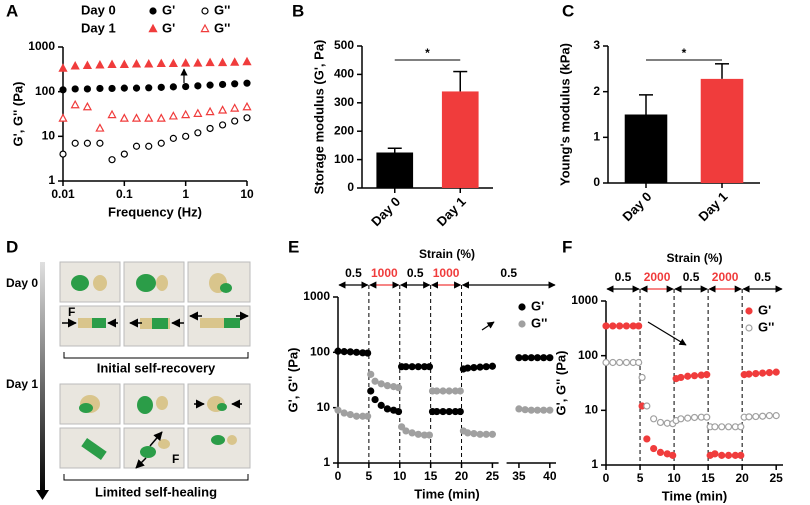 The image size is (810, 505). What do you see at coordinates (451, 211) in the screenshot?
I see `x-tick-label: Day 1` at bounding box center [451, 211].